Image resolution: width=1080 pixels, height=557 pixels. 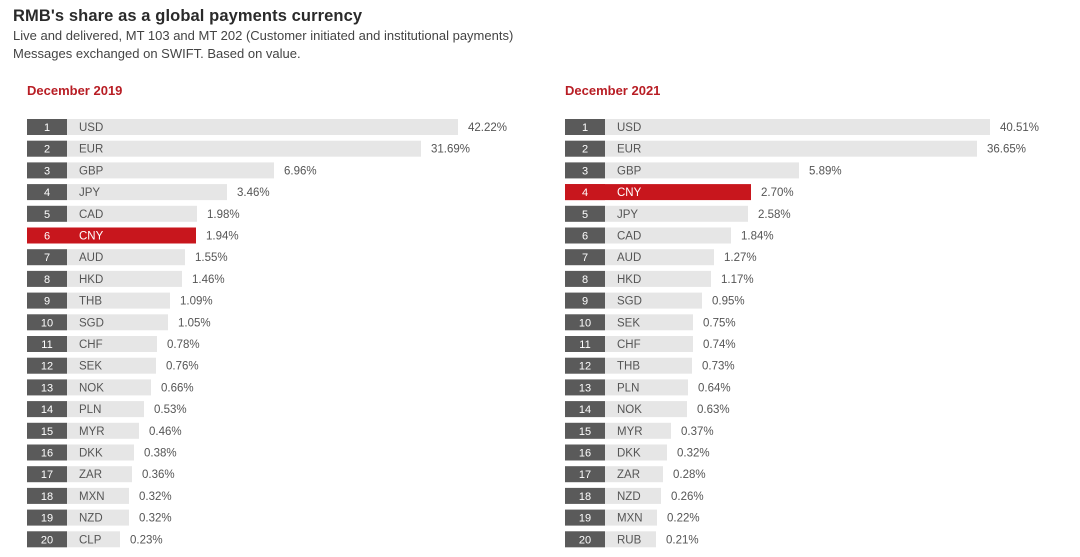 What do you see at coordinates (170, 410) in the screenshot?
I see `value-label: 0.53%` at bounding box center [170, 410].